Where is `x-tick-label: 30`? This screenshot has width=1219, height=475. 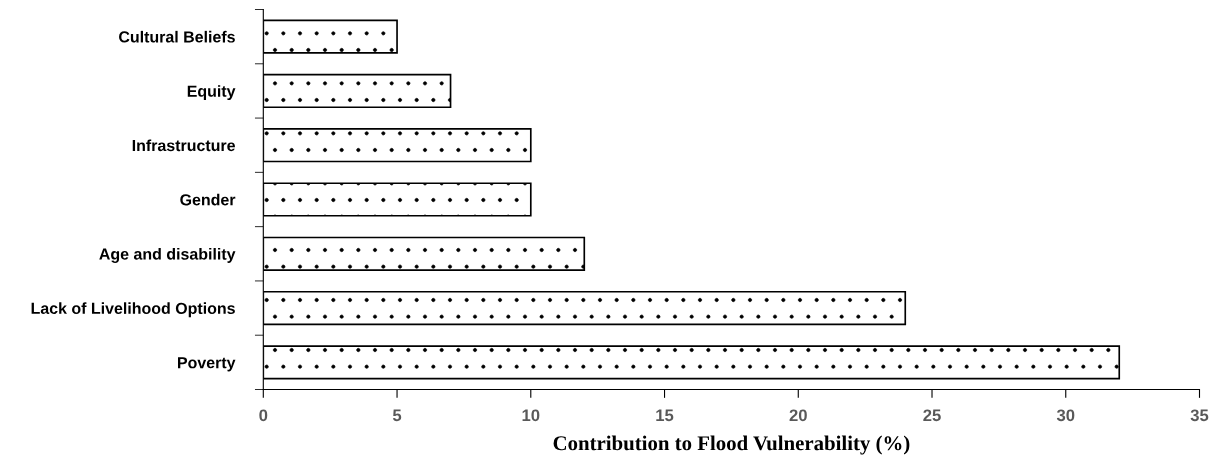
x-tick-label: 30 is located at coordinates (1065, 415).